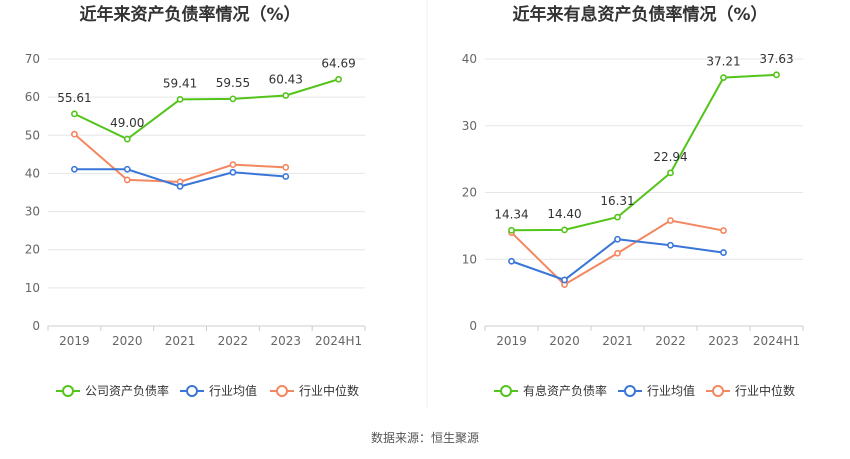 The height and width of the screenshot is (459, 850). Describe the element at coordinates (564, 214) in the screenshot. I see `data-label: 14.40` at that location.